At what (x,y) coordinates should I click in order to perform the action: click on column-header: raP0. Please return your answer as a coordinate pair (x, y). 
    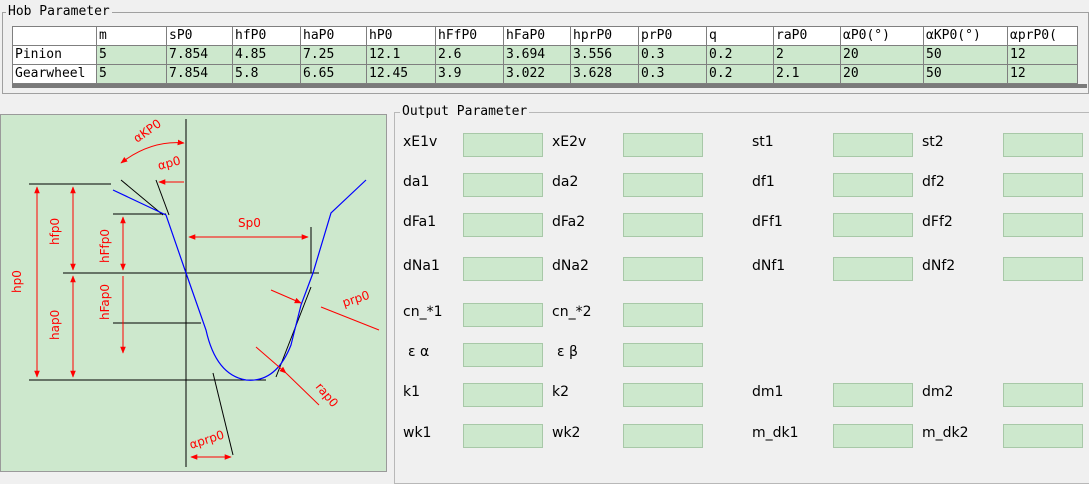
    Looking at the image, I should click on (807, 36).